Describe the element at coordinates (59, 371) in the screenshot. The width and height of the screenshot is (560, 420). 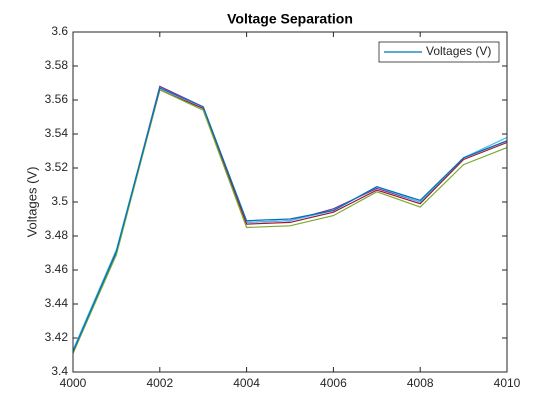
I see `y-tick-label: 3.4` at that location.